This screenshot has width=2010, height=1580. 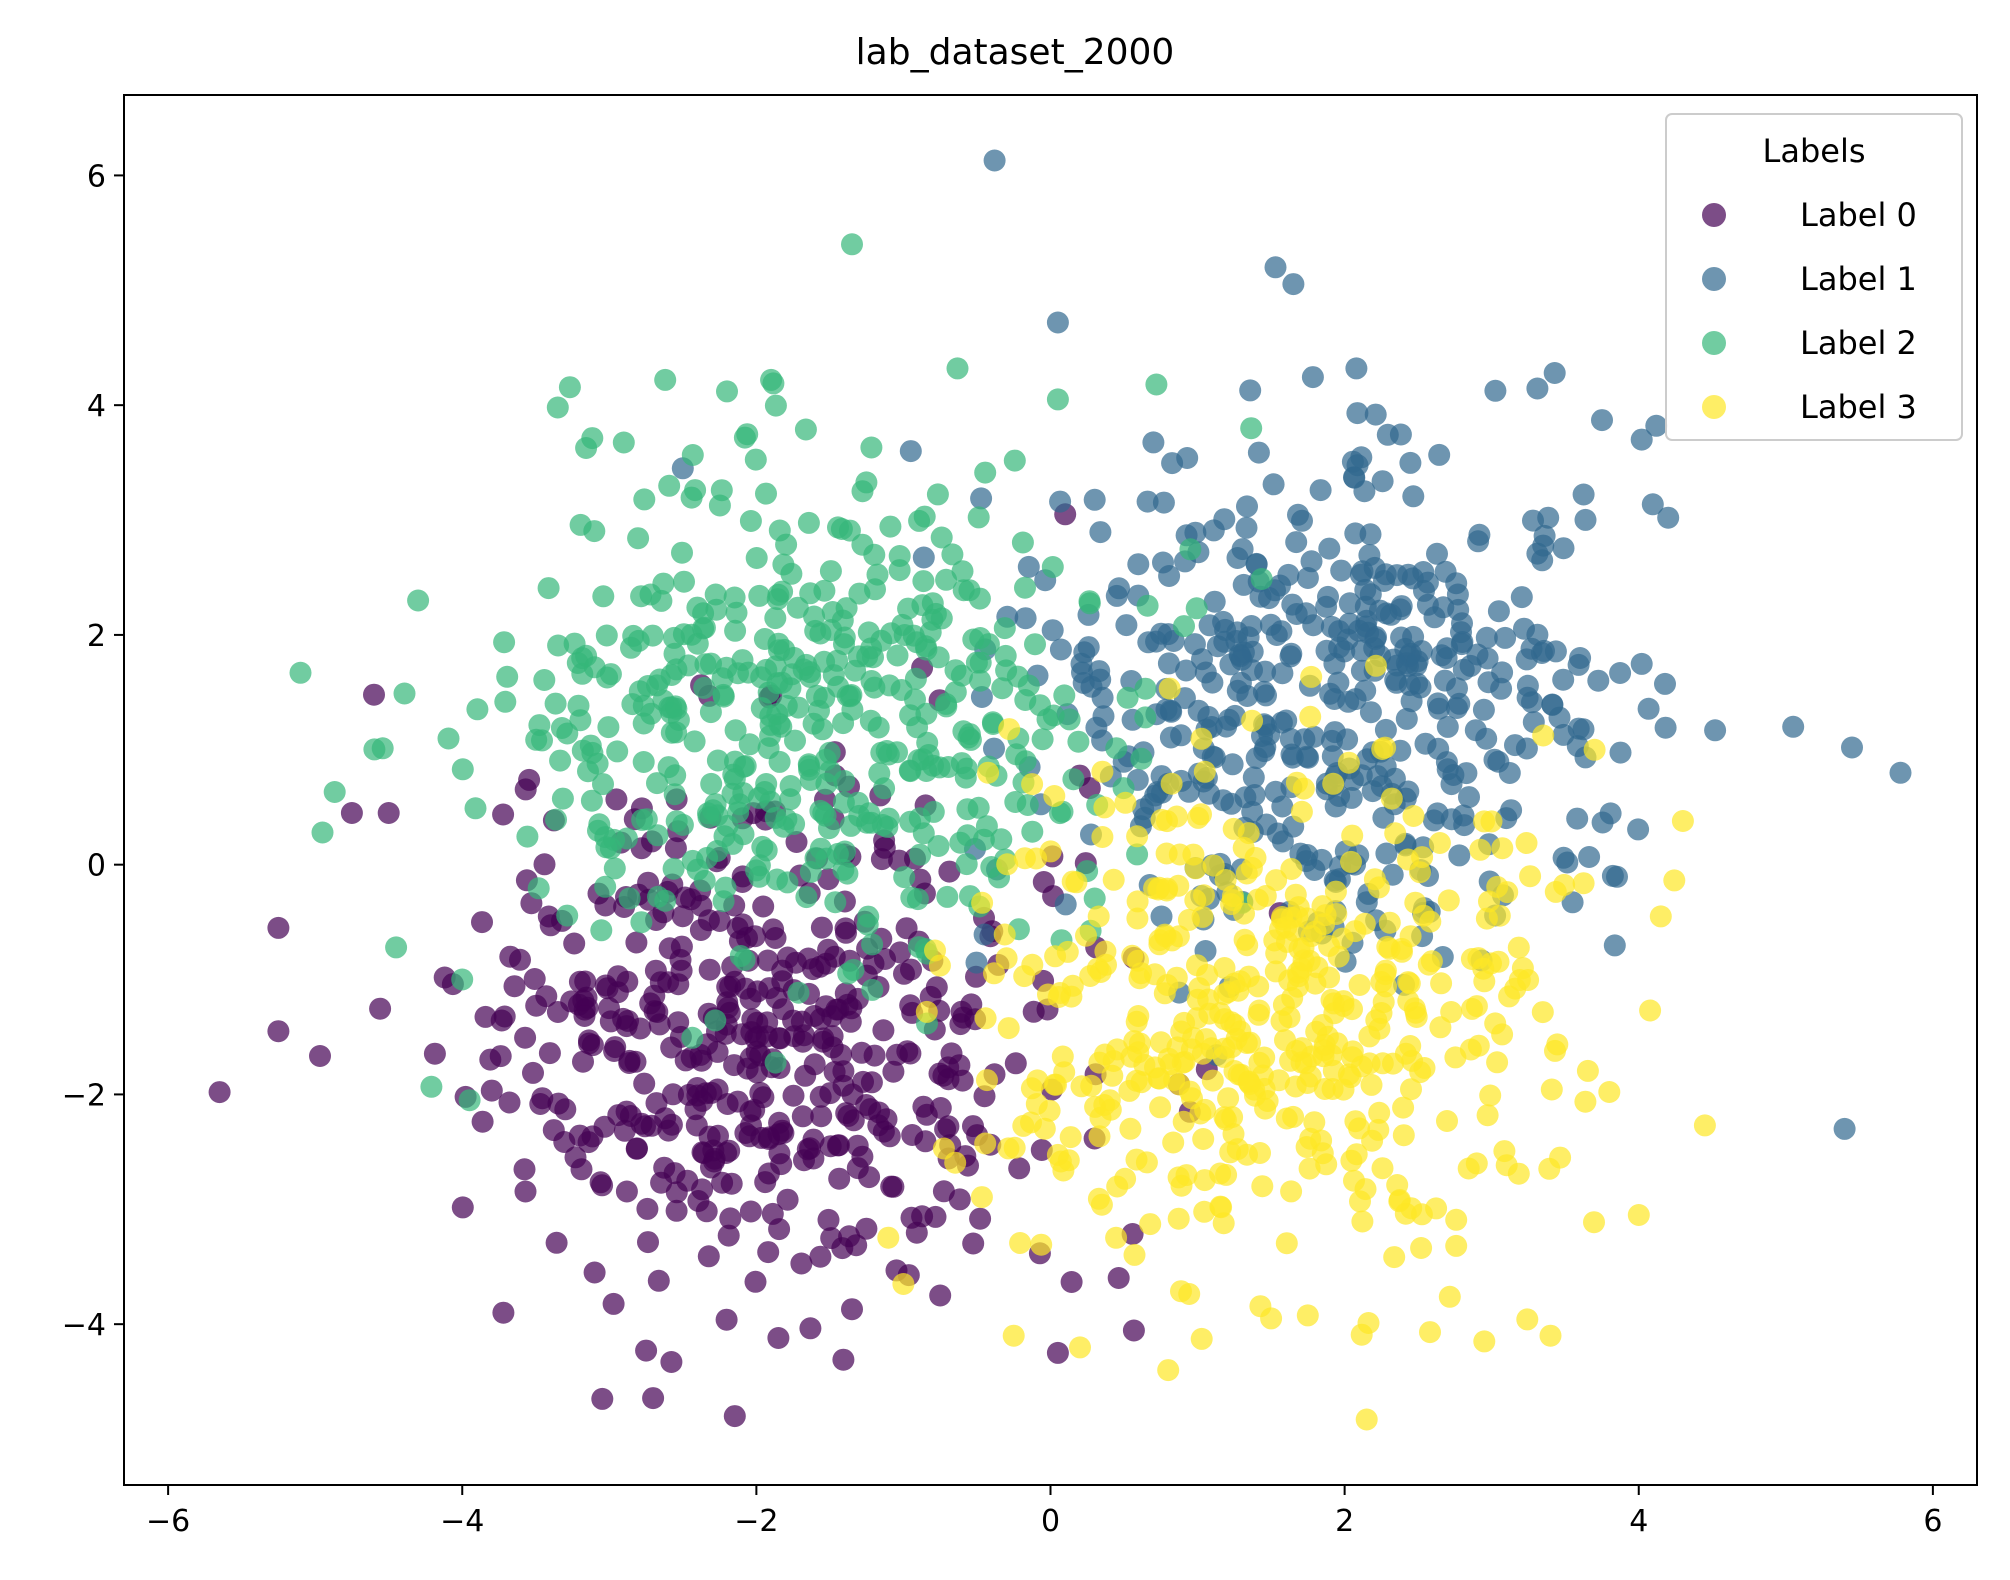 I want to click on legend-box, so click(x=1814, y=277).